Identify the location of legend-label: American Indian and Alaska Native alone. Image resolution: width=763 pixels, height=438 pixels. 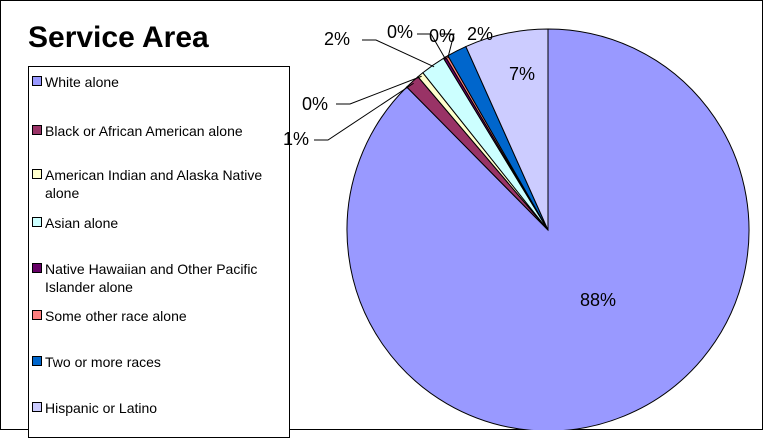
(154, 184).